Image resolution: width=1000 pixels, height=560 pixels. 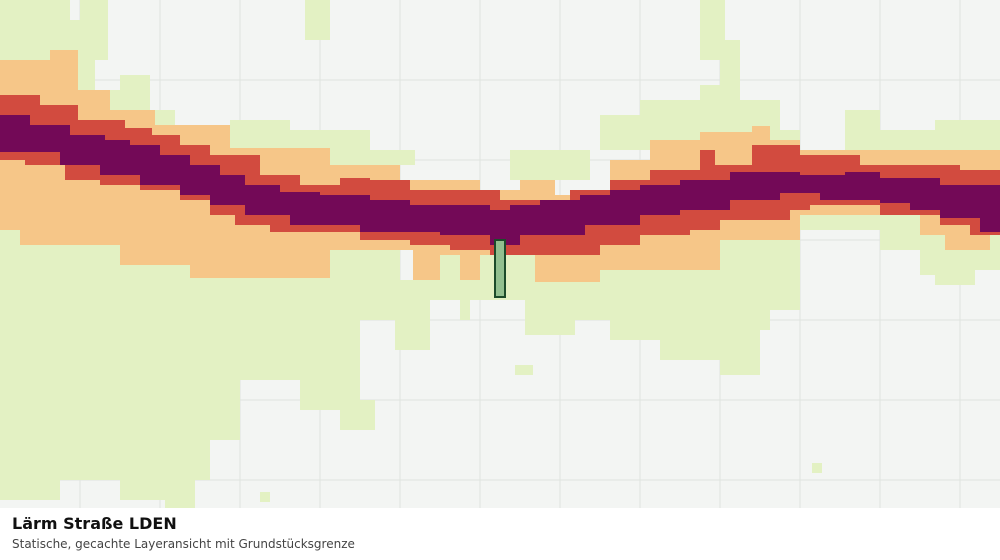 I want to click on parcel-boundary, so click(x=500, y=268).